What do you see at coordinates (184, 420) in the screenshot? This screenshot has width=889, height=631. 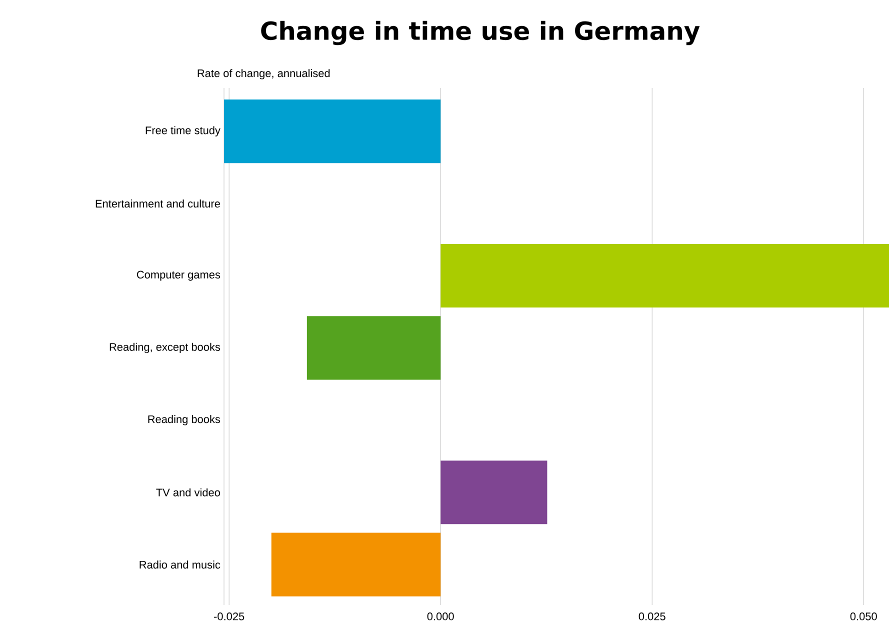 I see `y-tick-label: Reading books` at bounding box center [184, 420].